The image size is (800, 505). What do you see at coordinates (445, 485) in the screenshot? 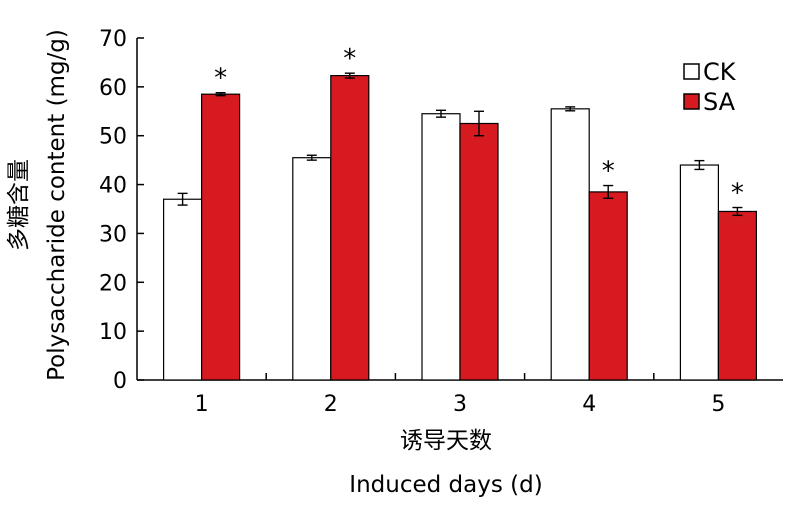
I see `x-axis-title-en: Induced days (d)` at bounding box center [445, 485].